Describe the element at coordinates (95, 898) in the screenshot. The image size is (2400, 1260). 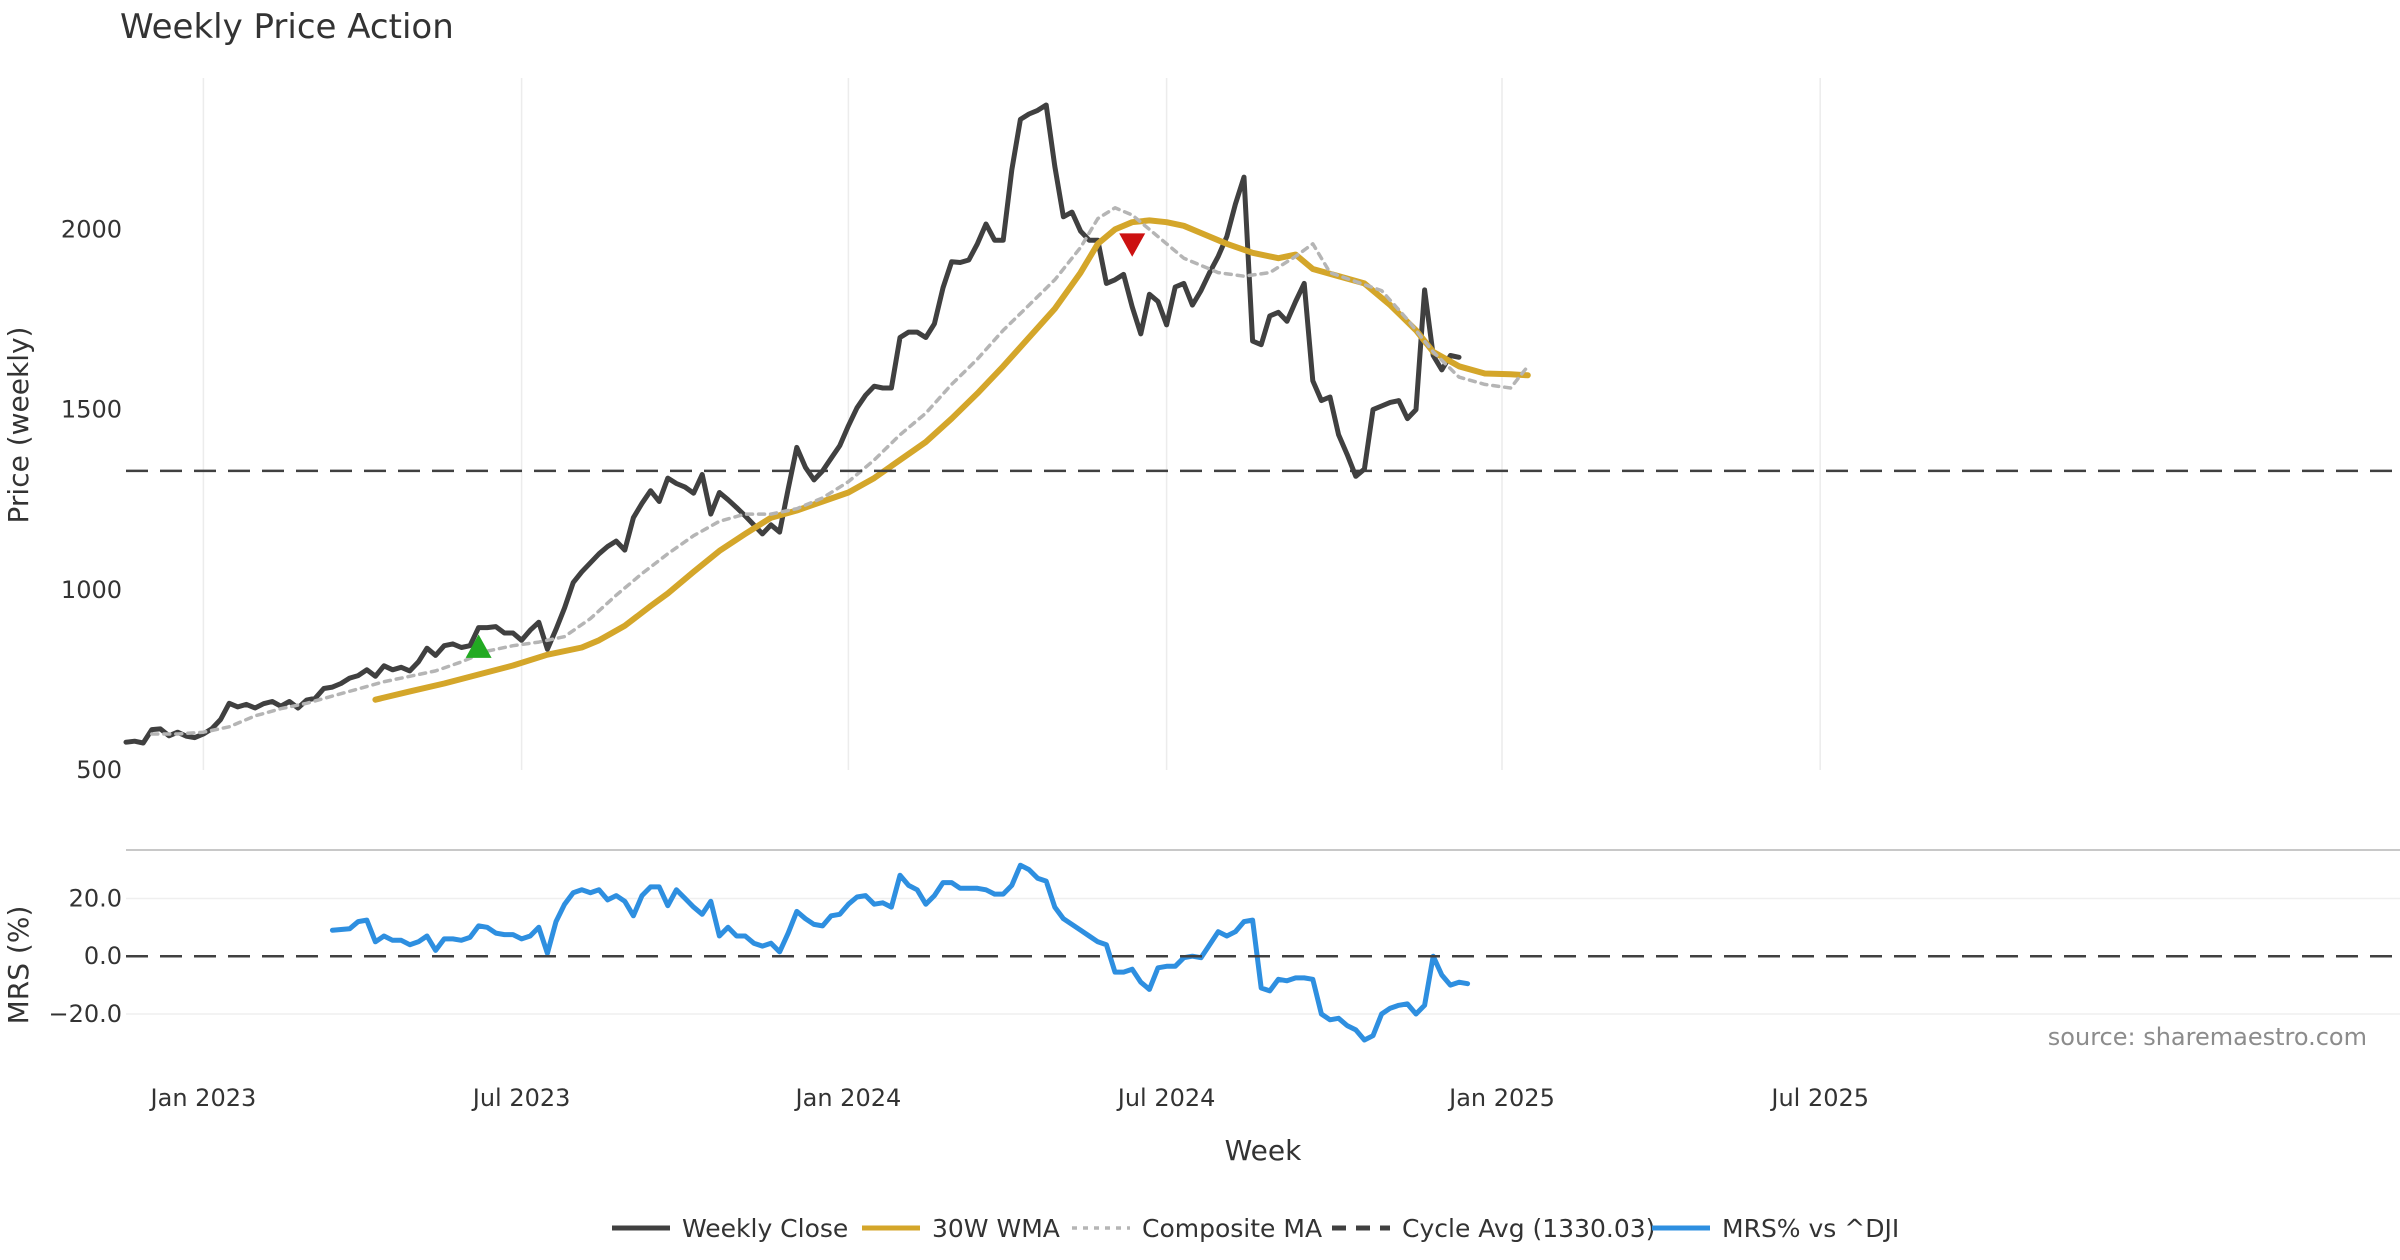
I see `mrs-y-tick-label: 20.0` at that location.